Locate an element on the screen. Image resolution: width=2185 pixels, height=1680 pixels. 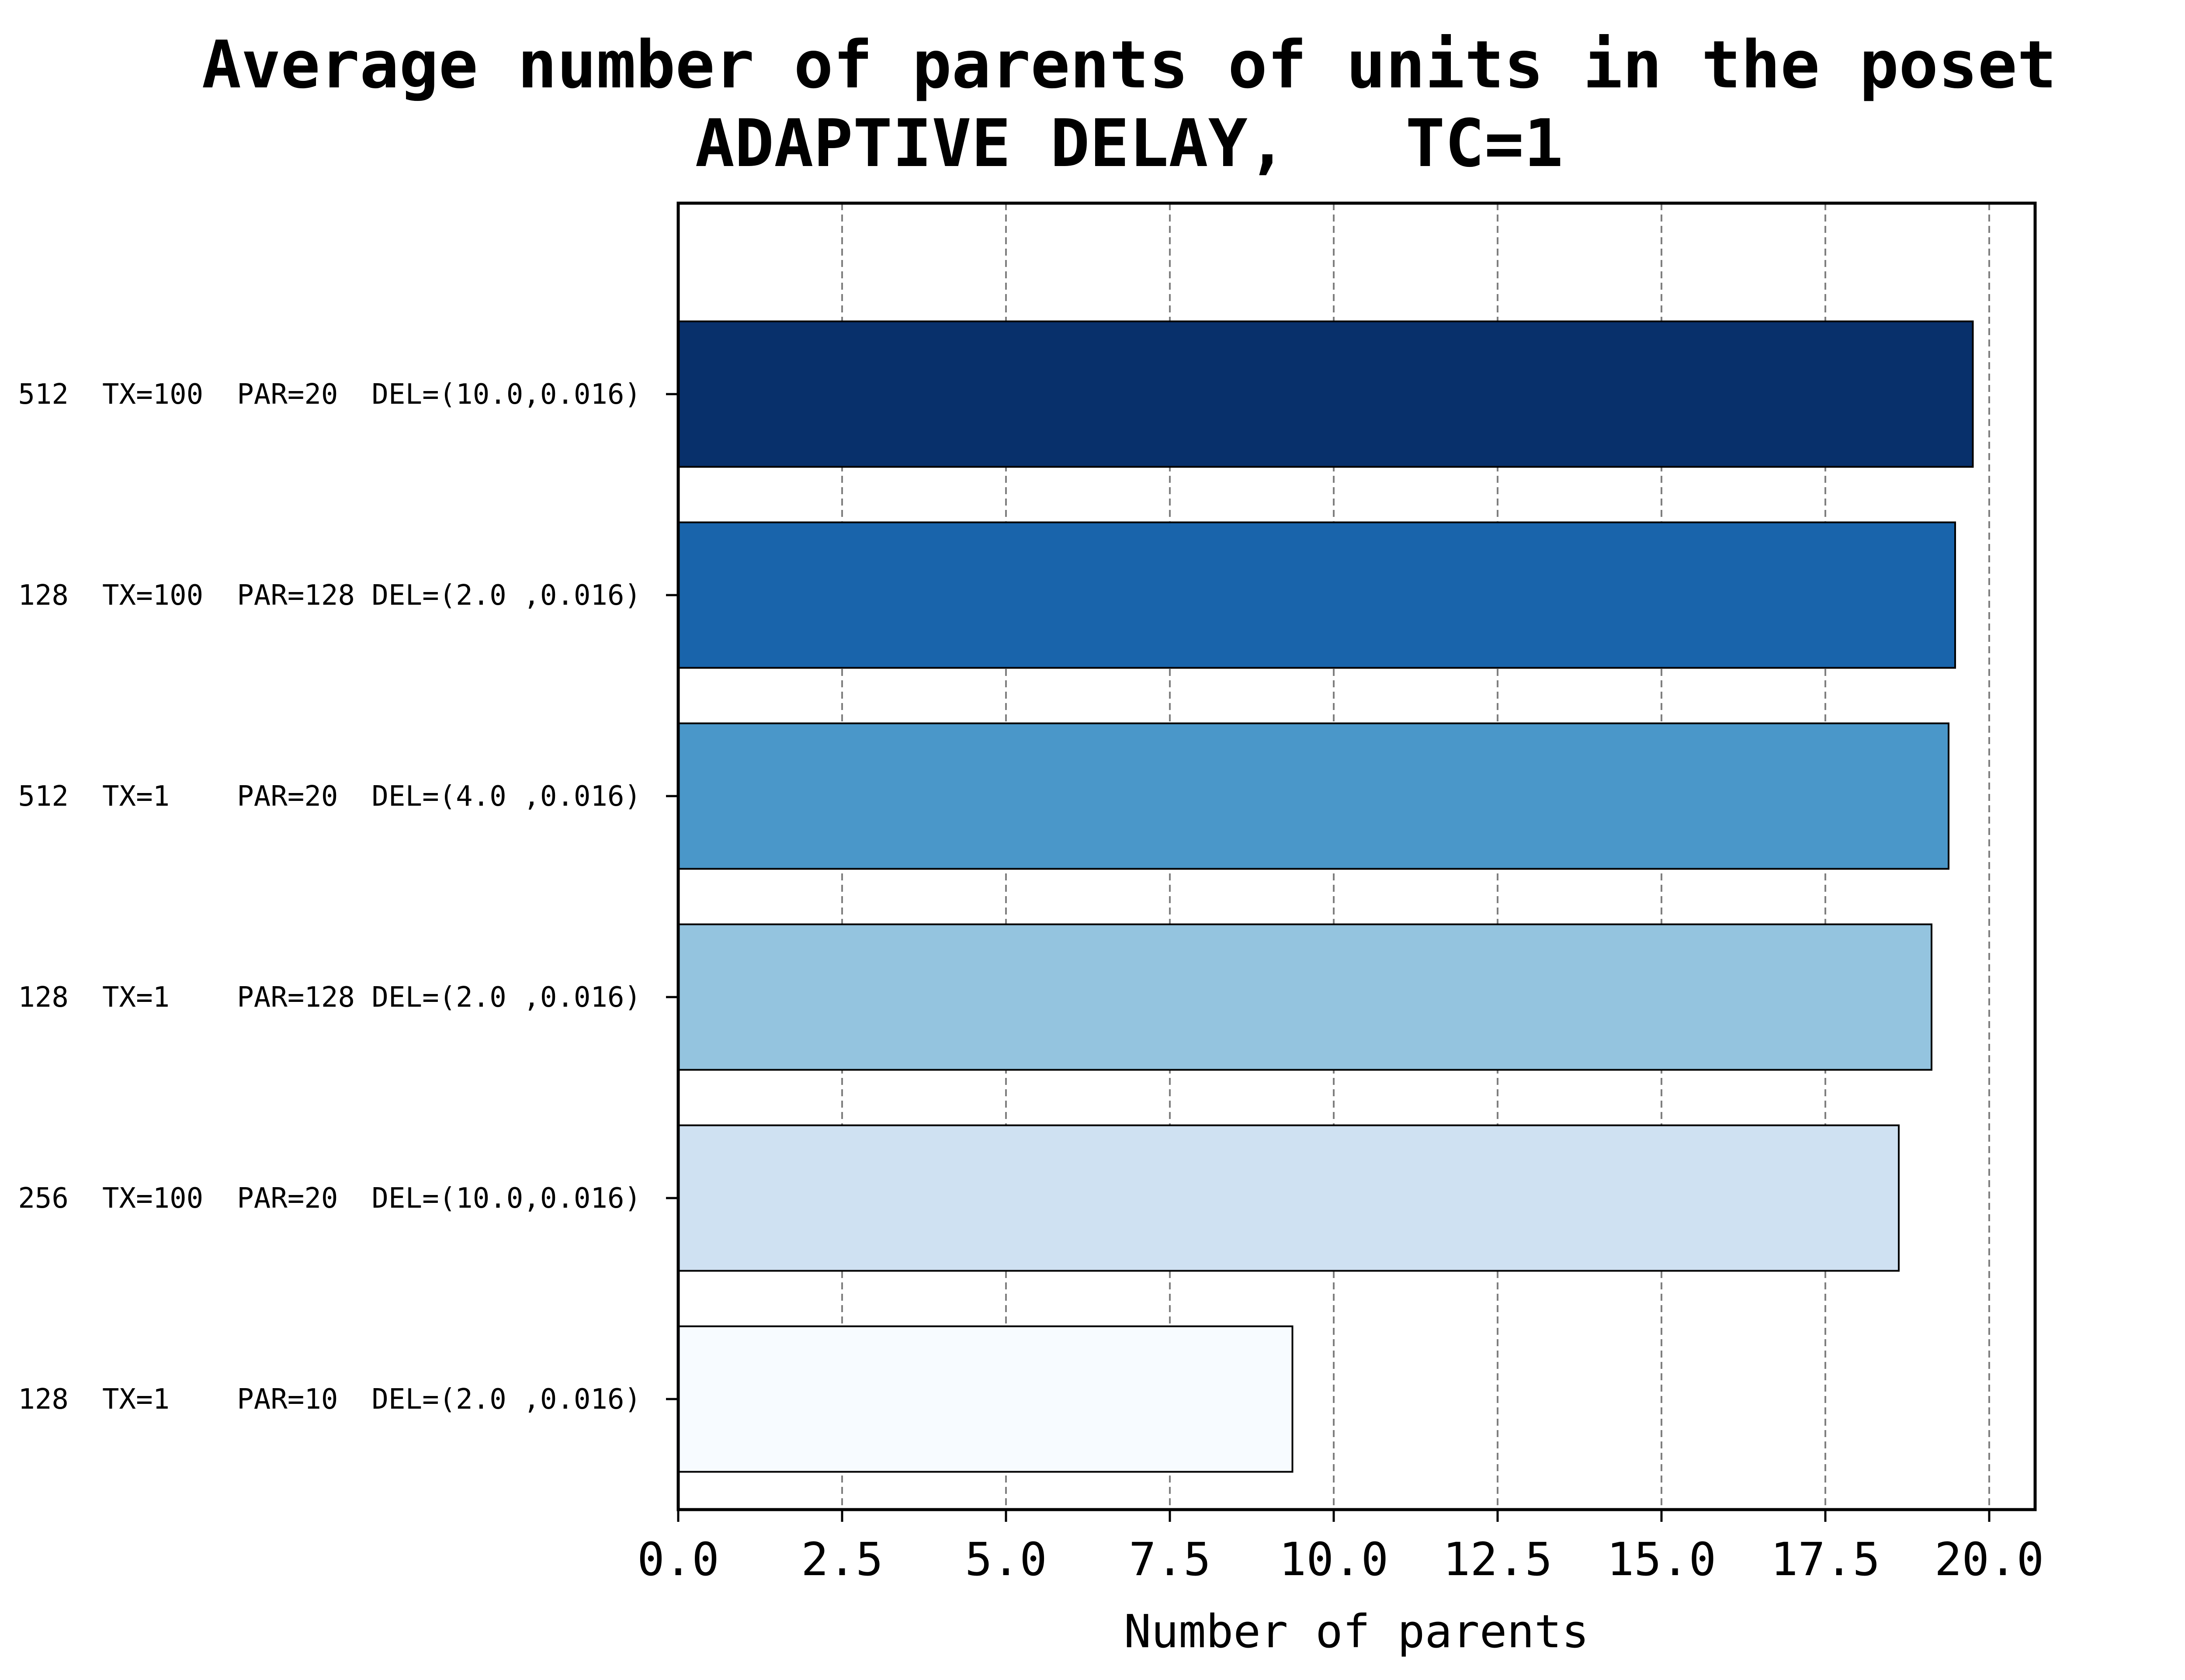
y-tick-label: 128 TX=1 PAR=128 DEL=(2.0 ,0.016) is located at coordinates (330, 997).